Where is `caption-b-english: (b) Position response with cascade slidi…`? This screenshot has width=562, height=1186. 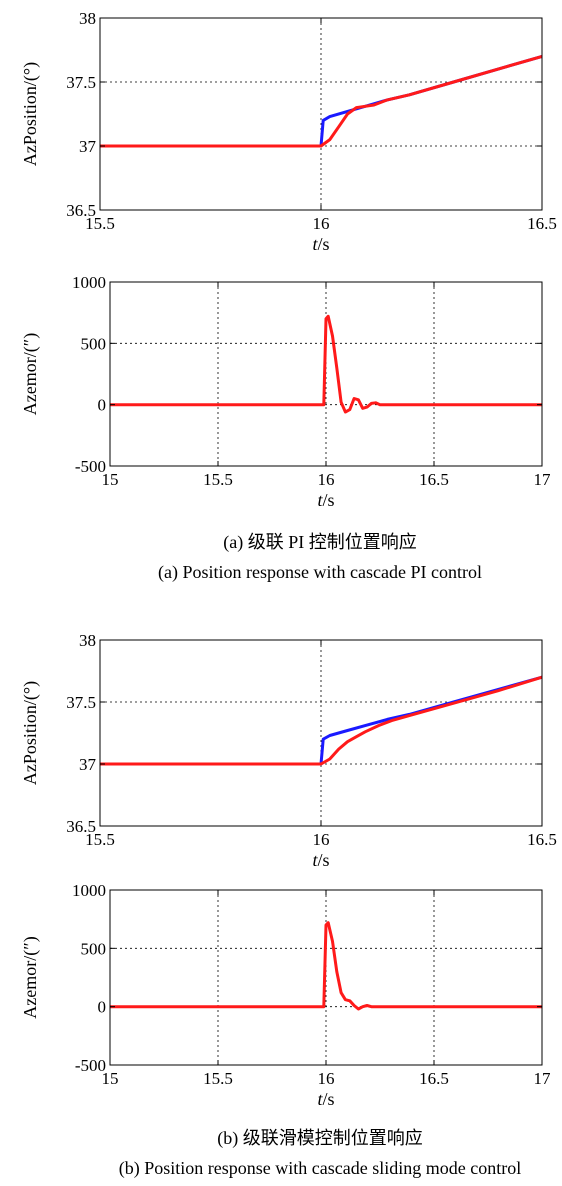 caption-b-english: (b) Position response with cascade slidi… is located at coordinates (320, 1168).